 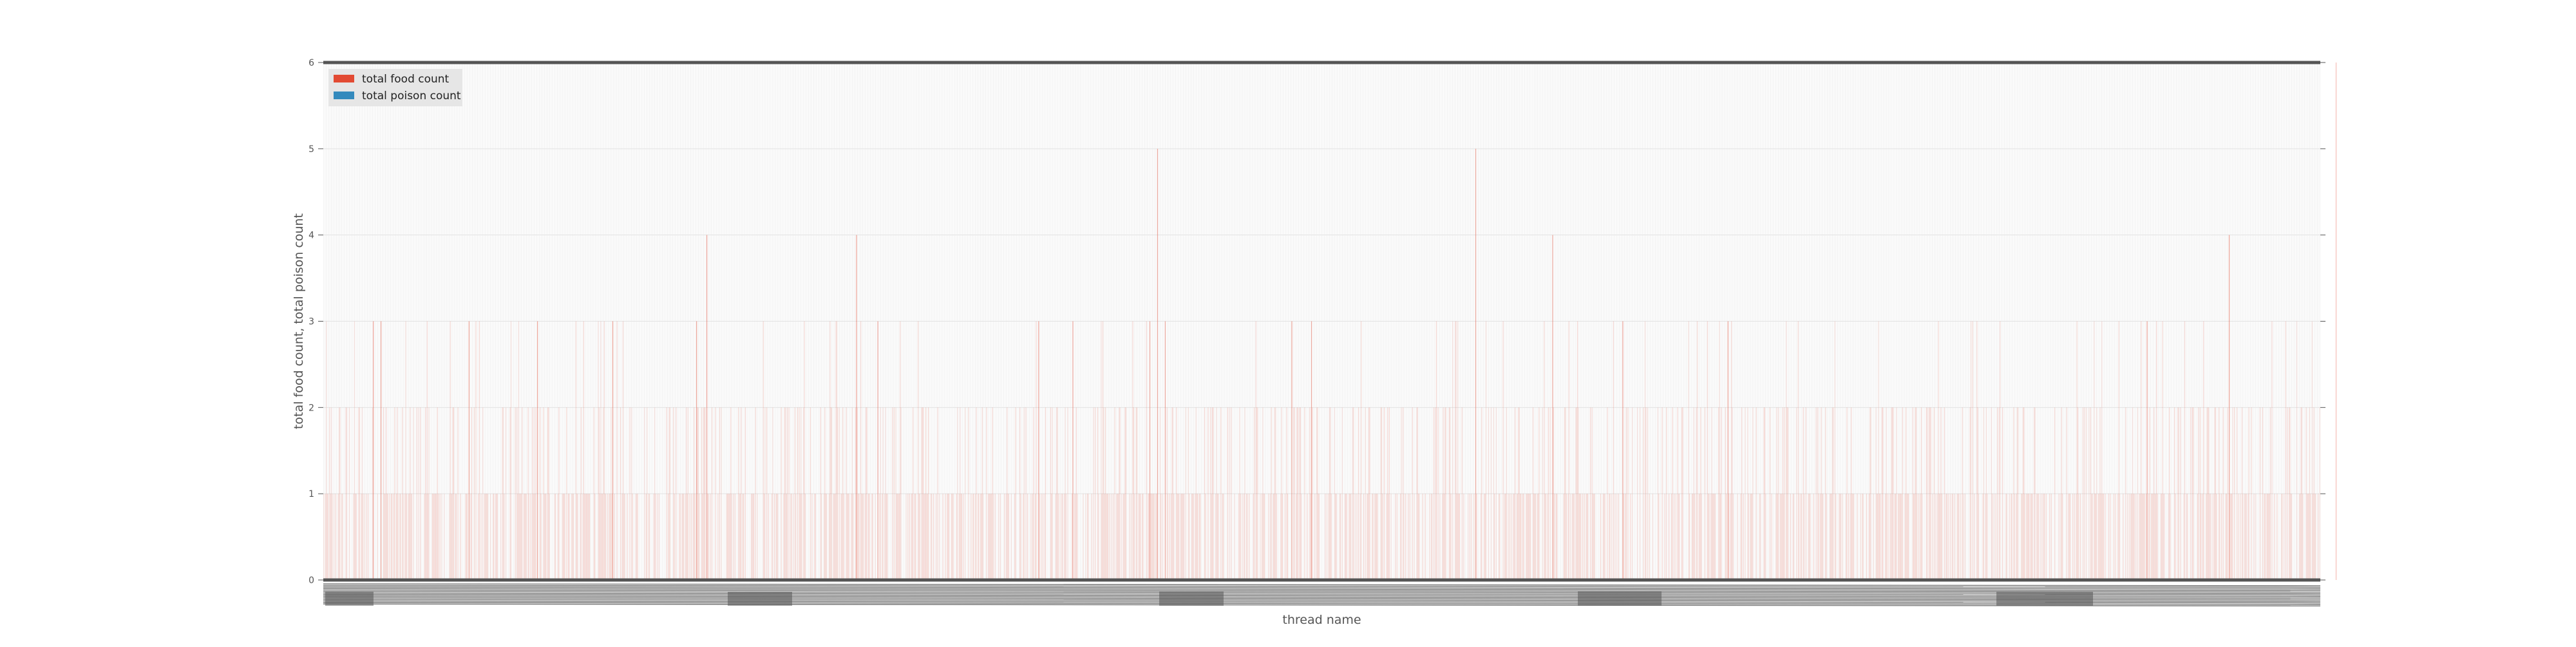 What do you see at coordinates (395, 87) in the screenshot?
I see `legend: total food count total poison count` at bounding box center [395, 87].